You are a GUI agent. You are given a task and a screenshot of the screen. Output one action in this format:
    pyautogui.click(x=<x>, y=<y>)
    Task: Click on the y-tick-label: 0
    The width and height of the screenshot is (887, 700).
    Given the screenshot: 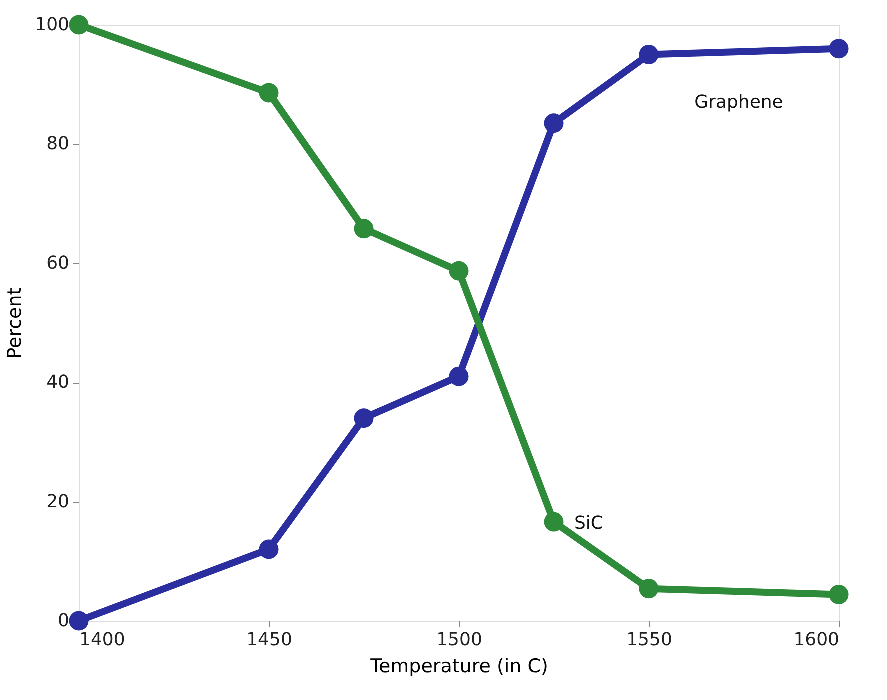 What is the action you would take?
    pyautogui.click(x=64, y=621)
    